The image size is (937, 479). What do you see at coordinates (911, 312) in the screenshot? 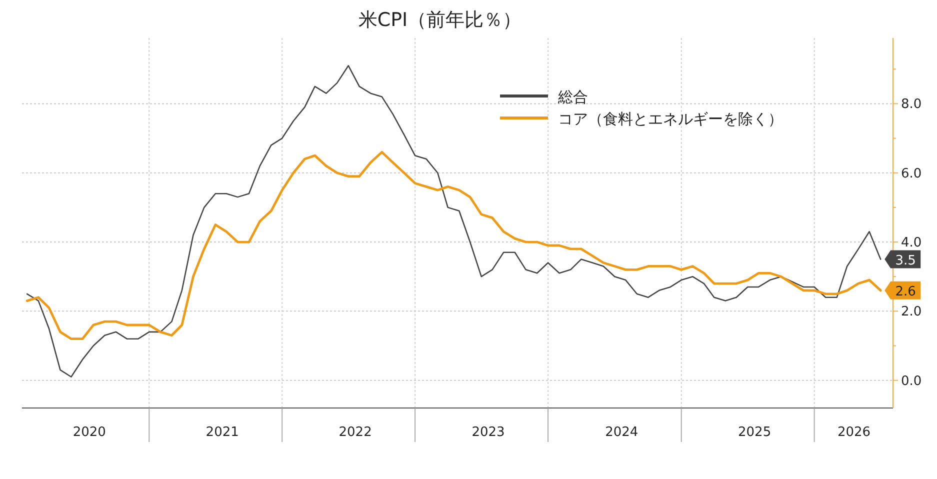
I see `y-tick-label: 2.0` at bounding box center [911, 312].